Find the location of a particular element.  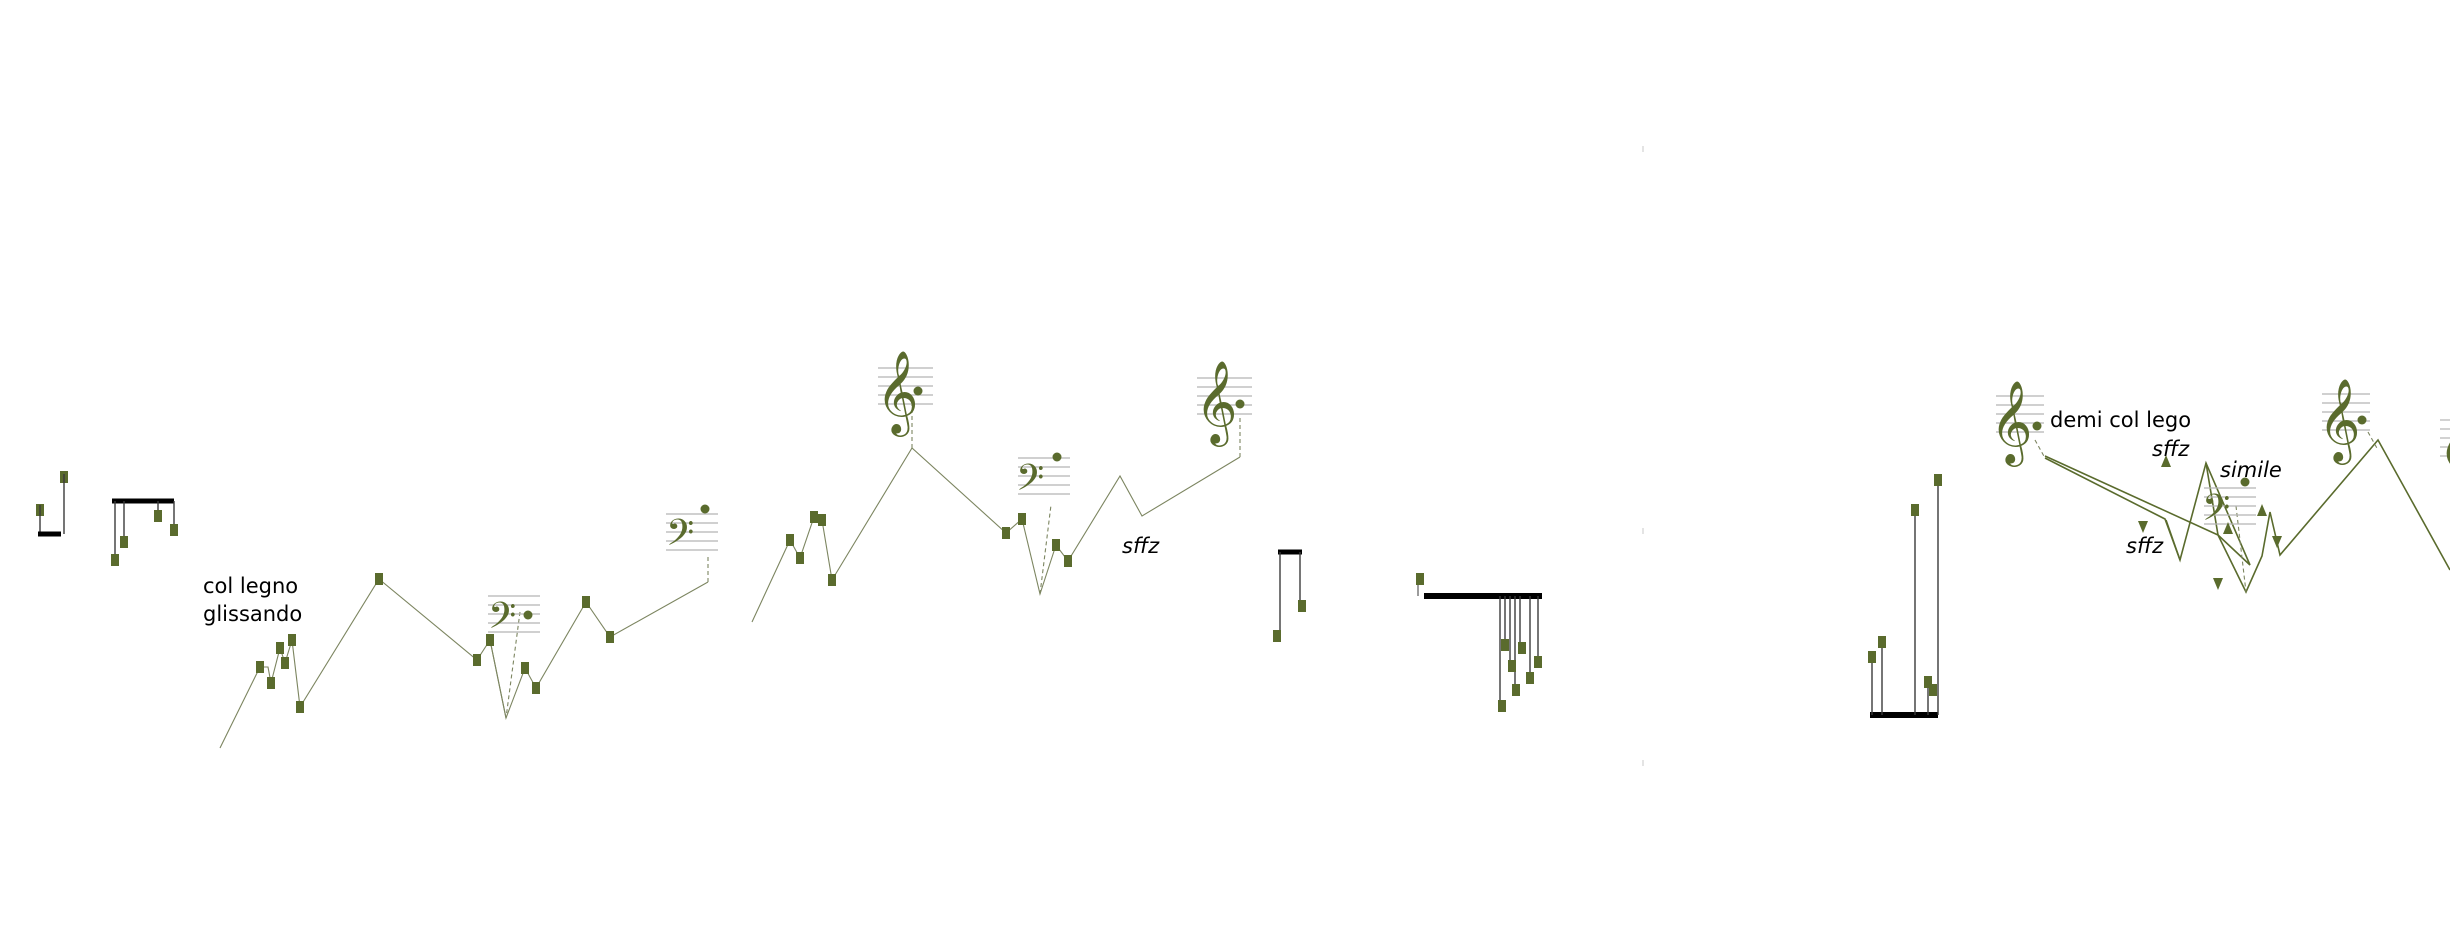

glissando-dip is located at coordinates (498, 679).